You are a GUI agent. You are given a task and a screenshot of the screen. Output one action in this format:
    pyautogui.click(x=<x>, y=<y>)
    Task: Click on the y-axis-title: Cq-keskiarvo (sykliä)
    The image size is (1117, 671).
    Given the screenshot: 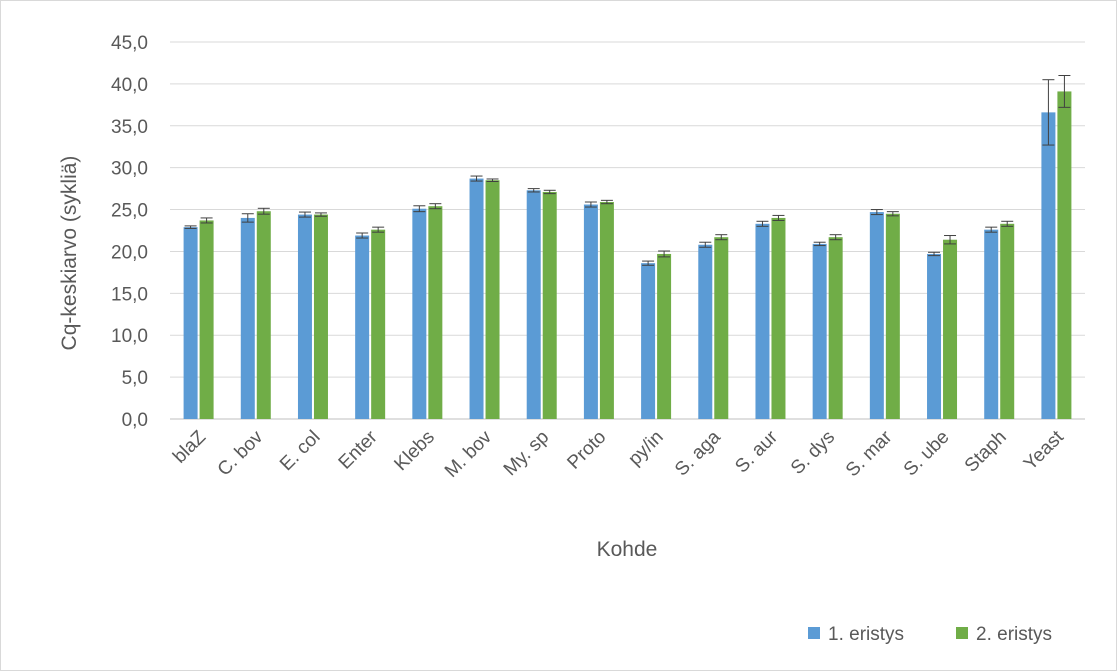 What is the action you would take?
    pyautogui.click(x=69, y=253)
    